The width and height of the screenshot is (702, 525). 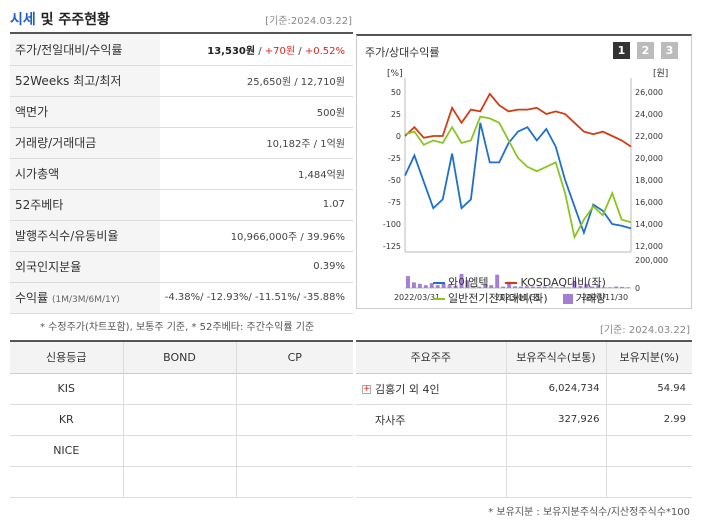 What do you see at coordinates (431, 420) in the screenshot?
I see `holder-name-cell: 자사주` at bounding box center [431, 420].